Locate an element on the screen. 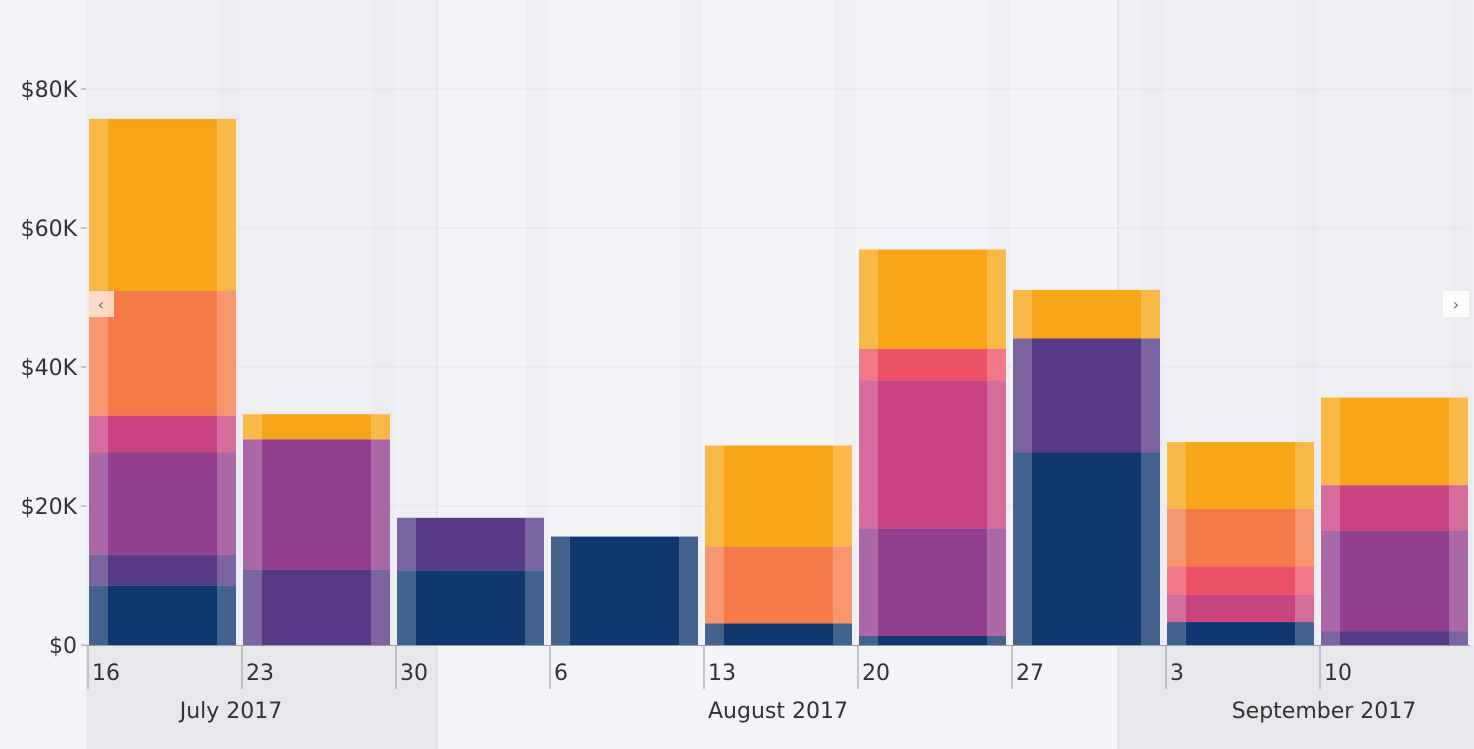 The height and width of the screenshot is (749, 1474). x-tick-label: 3 is located at coordinates (1177, 673).